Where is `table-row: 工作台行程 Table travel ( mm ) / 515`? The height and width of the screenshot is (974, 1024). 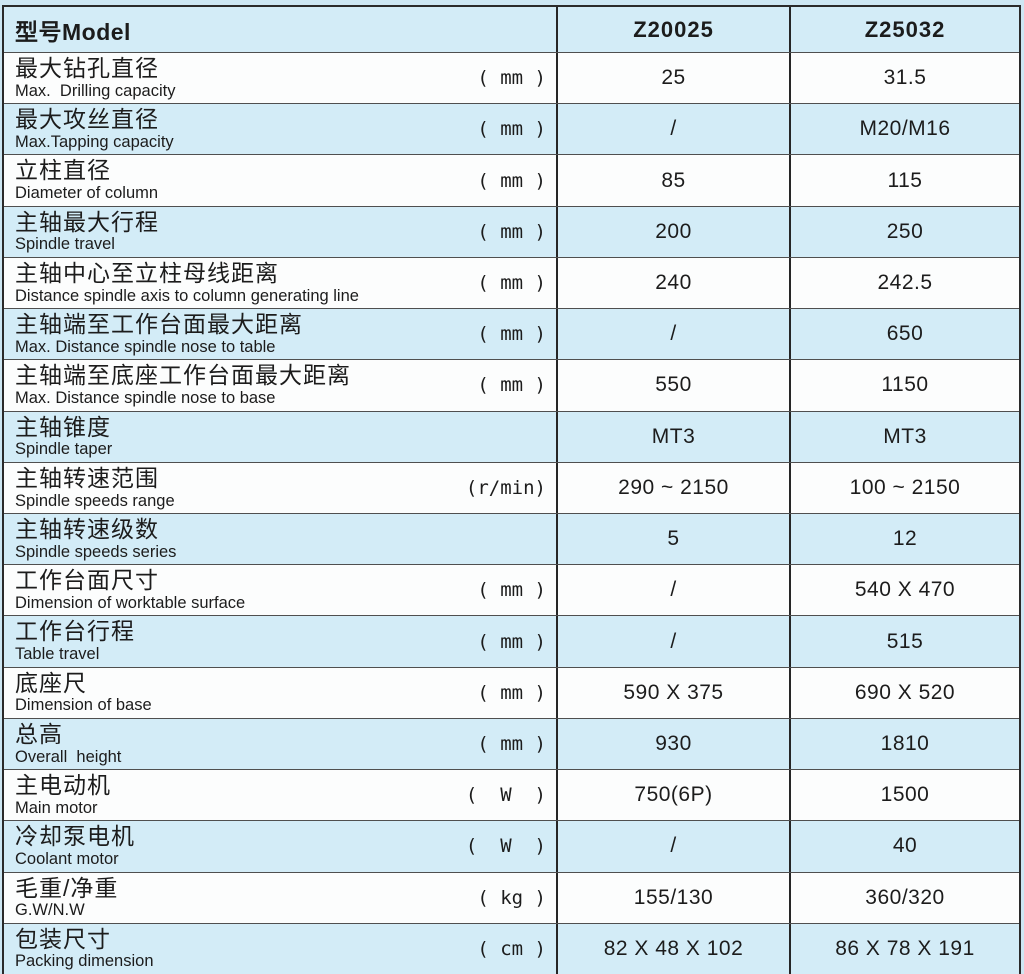
table-row: 工作台行程 Table travel ( mm ) / 515 is located at coordinates (511, 641).